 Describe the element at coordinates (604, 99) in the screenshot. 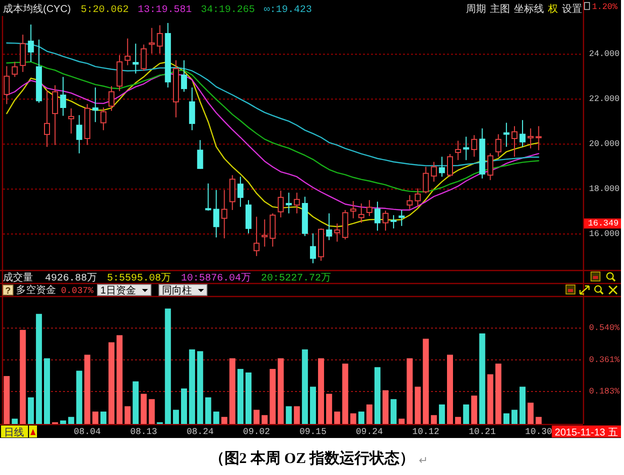

I see `y-tick-label: 22.000` at that location.